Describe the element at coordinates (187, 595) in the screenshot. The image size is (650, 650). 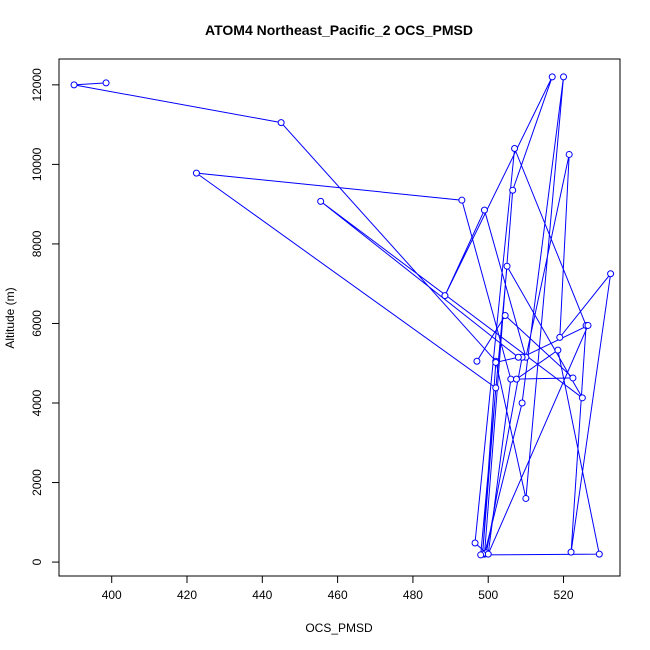
I see `x-tick-label: 420` at that location.